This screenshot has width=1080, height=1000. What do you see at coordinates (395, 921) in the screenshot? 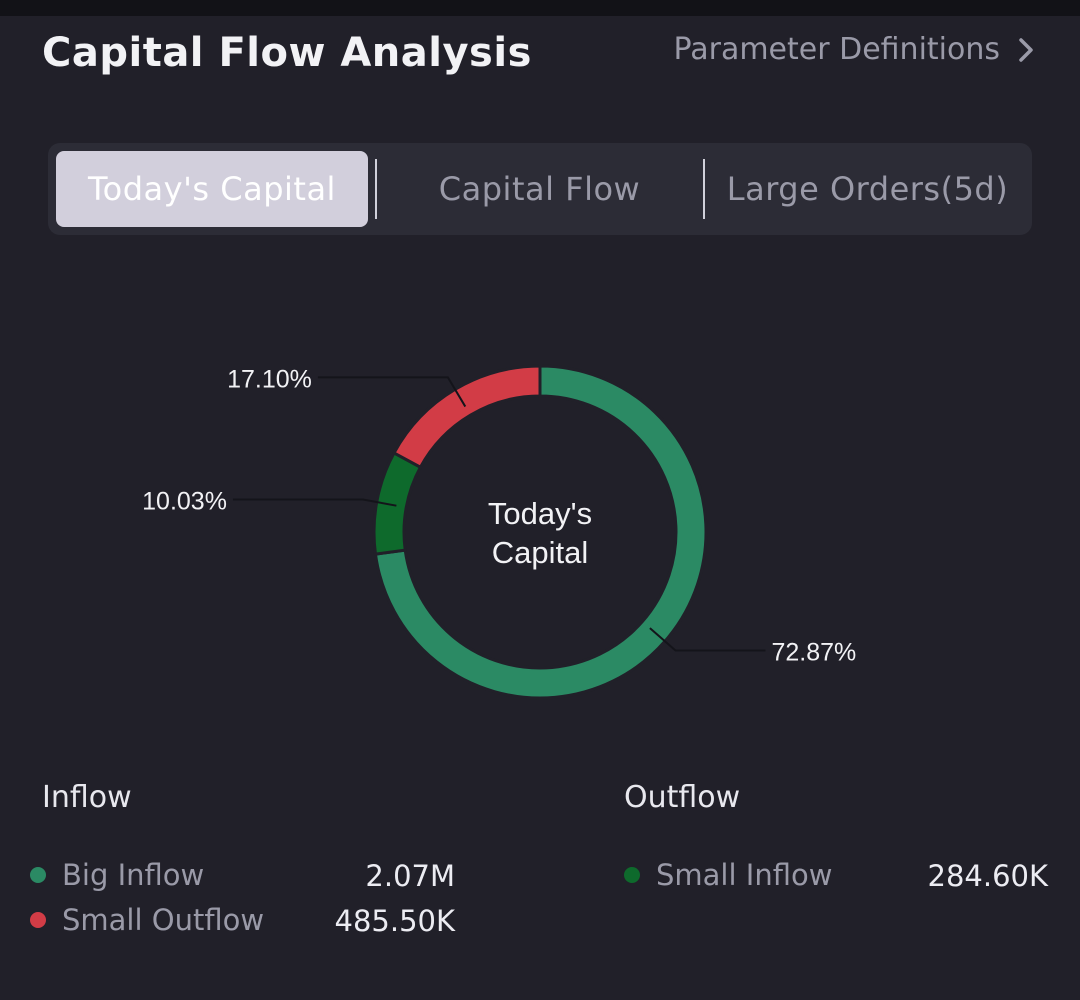
I see `legend-value: 485.50K` at bounding box center [395, 921].